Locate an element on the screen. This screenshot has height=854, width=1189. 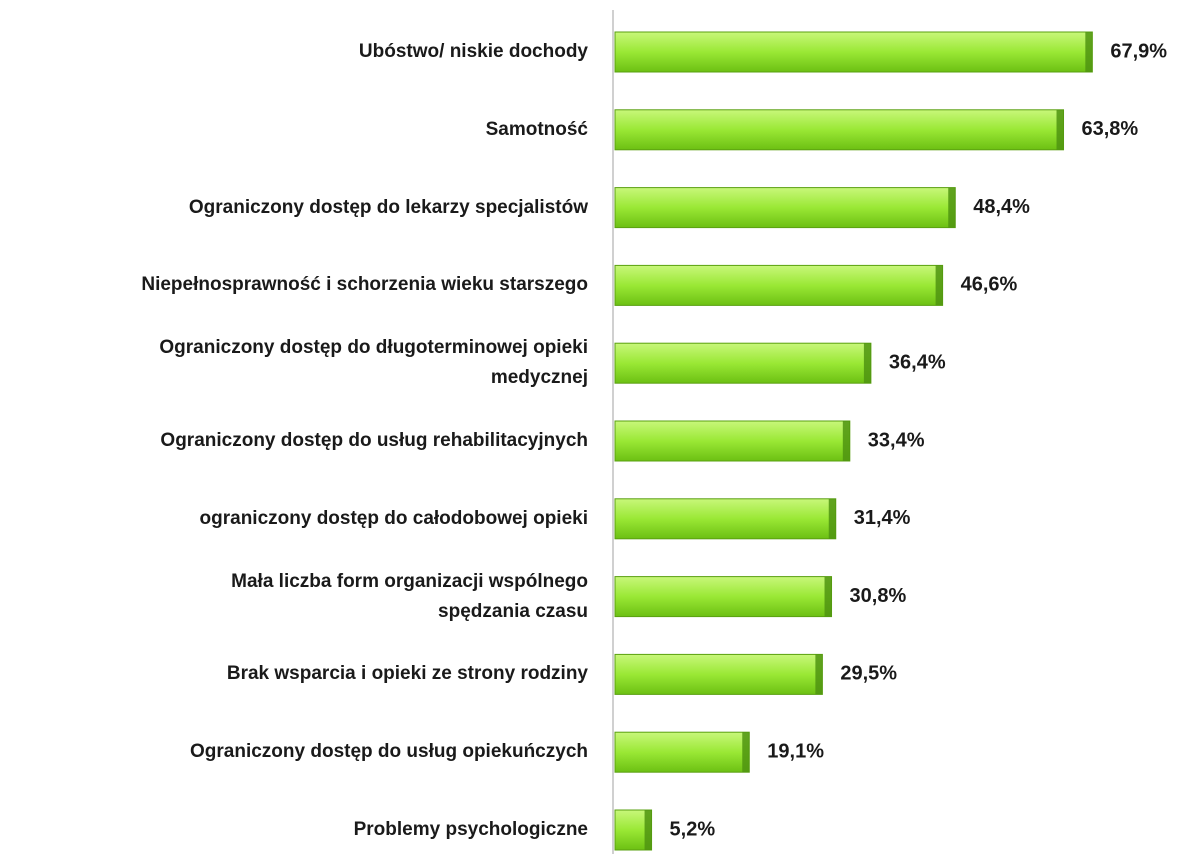
value-label: 48,4% is located at coordinates (1001, 207).